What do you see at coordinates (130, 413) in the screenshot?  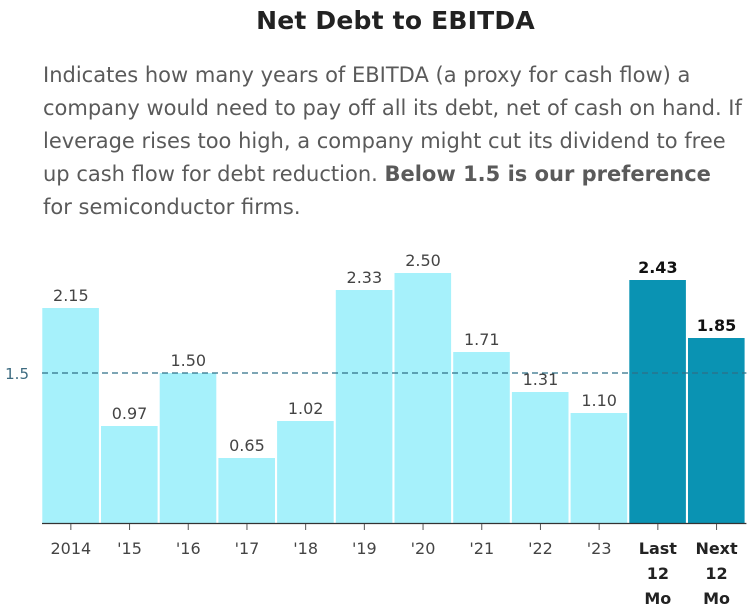 I see `data-label-1: 0.97` at bounding box center [130, 413].